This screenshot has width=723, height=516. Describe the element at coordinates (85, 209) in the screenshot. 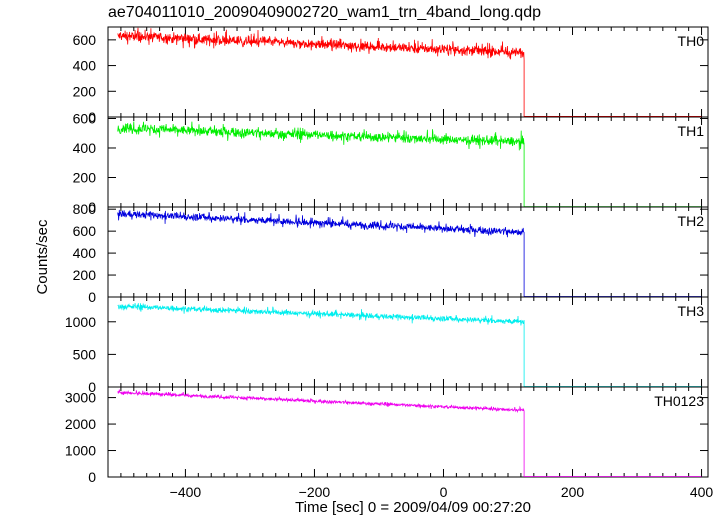

I see `y-tick-label: 800` at that location.